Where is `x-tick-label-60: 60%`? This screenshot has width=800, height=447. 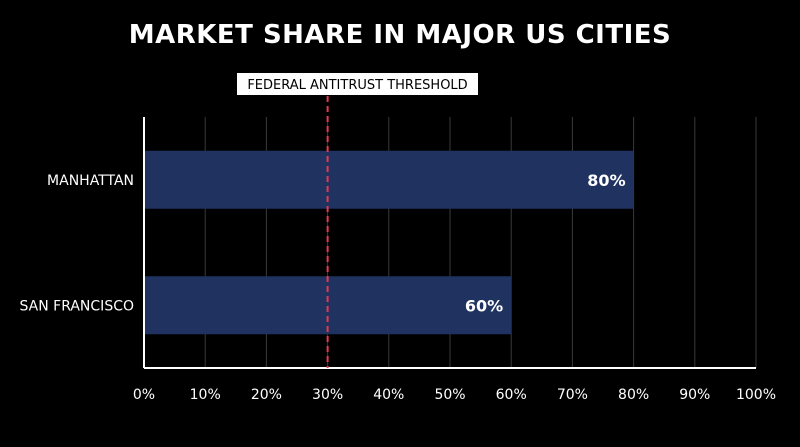 x-tick-label-60: 60% is located at coordinates (511, 395).